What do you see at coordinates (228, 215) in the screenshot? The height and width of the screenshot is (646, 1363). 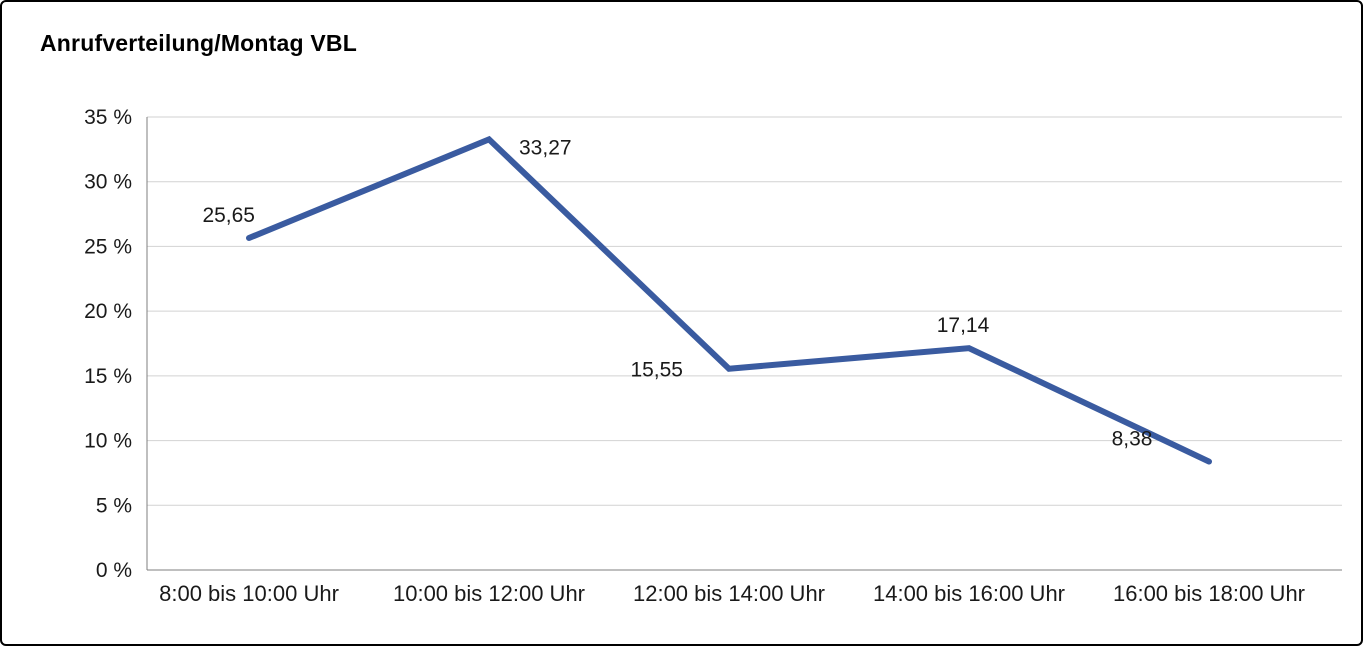 I see `data-point-label: 25,65` at bounding box center [228, 215].